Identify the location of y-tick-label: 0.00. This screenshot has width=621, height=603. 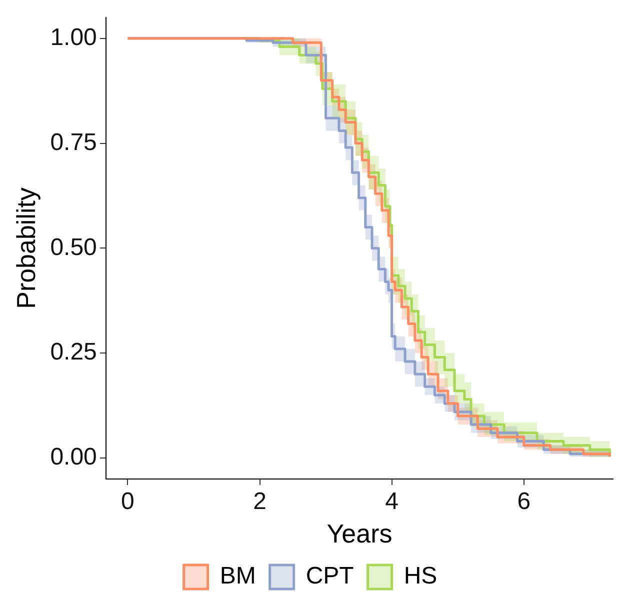
(73, 457).